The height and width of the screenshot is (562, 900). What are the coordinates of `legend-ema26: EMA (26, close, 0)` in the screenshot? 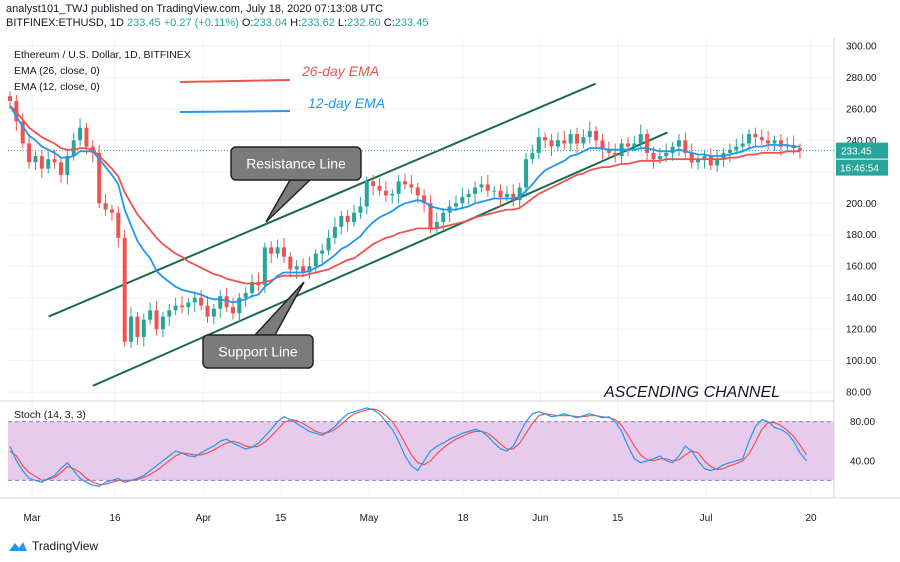 It's located at (57, 71).